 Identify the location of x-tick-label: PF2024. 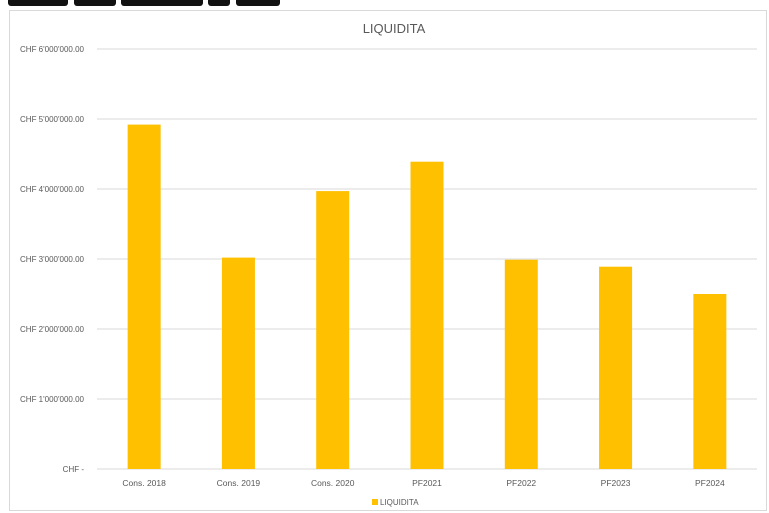
(710, 483).